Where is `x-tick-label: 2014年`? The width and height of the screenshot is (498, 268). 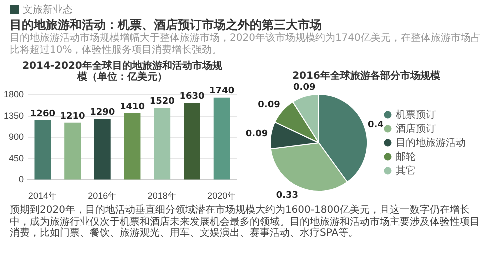 x-tick-label: 2014年 is located at coordinates (43, 196).